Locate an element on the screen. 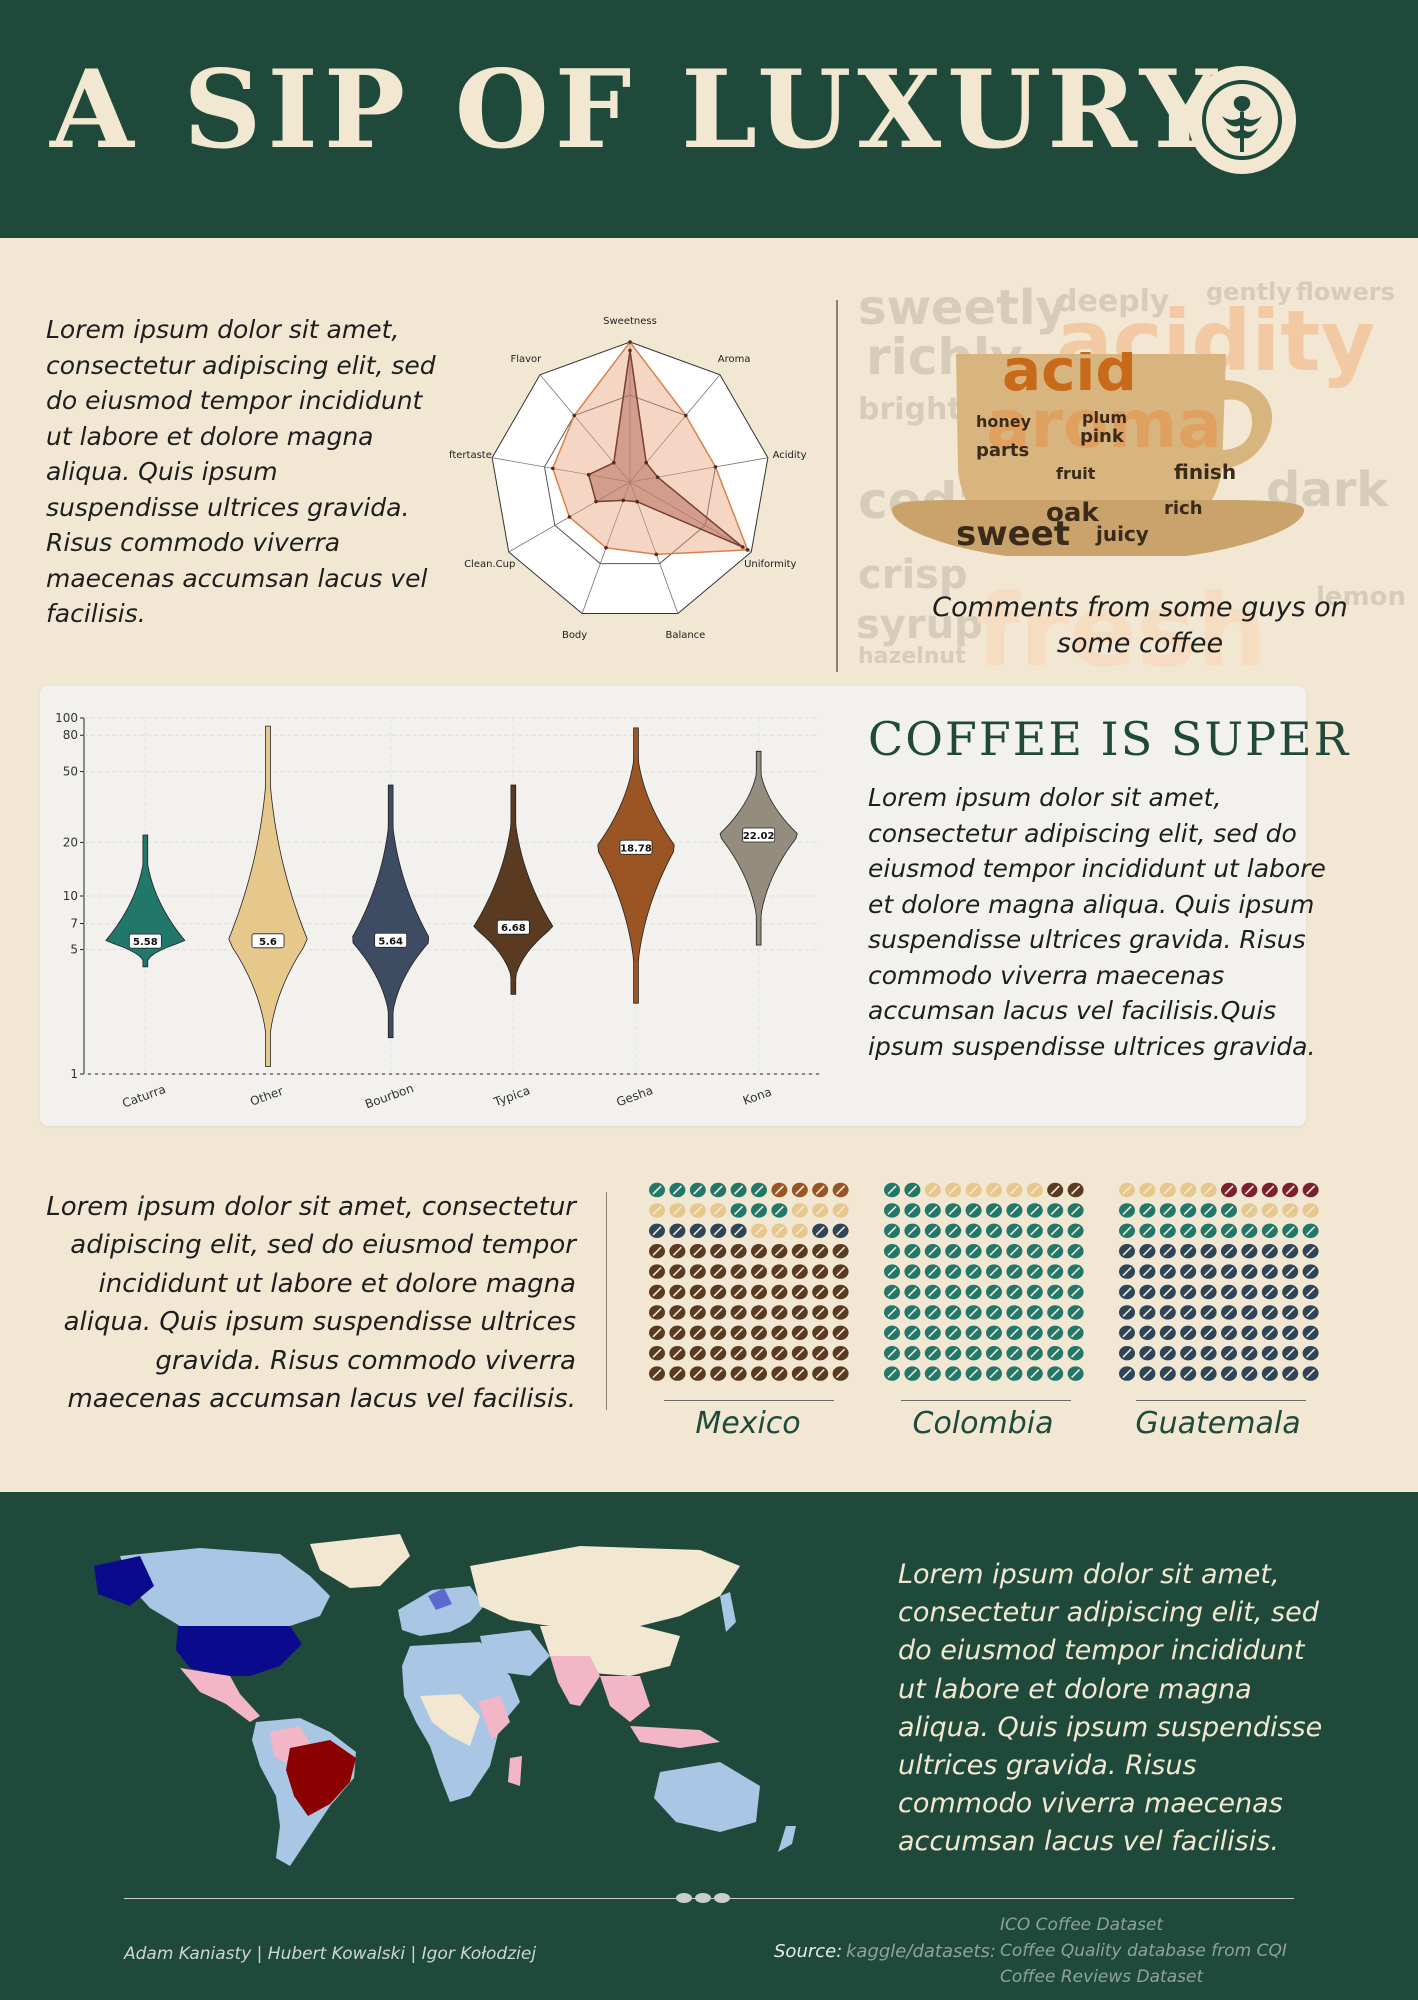 The width and height of the screenshot is (1418, 2000). violin-ytick-label: 10 is located at coordinates (70, 896).